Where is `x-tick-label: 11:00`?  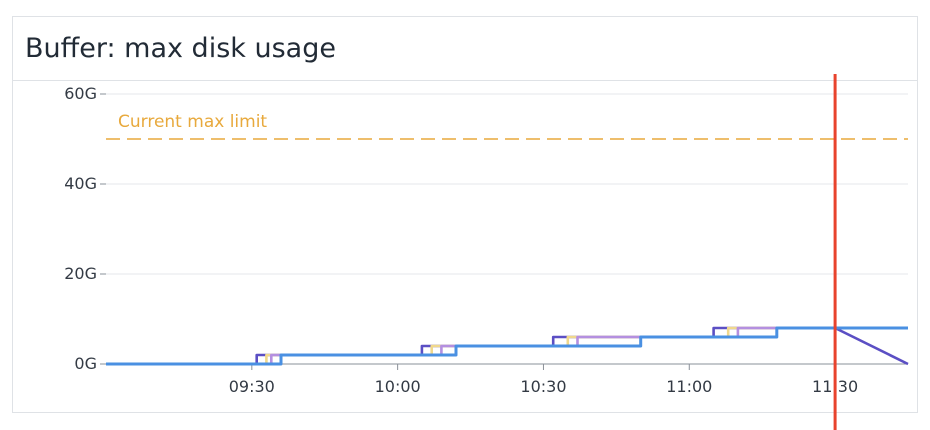
x-tick-label: 11:00 is located at coordinates (689, 386).